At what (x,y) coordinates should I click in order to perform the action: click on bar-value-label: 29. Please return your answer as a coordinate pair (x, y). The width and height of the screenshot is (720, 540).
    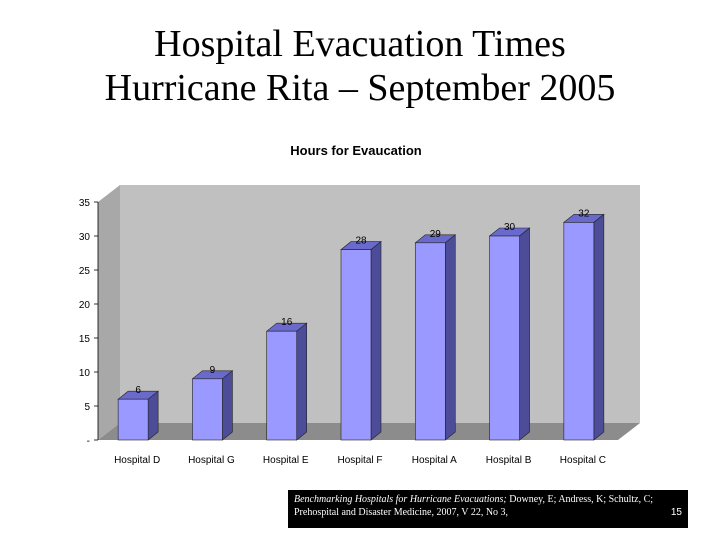
    Looking at the image, I should click on (436, 234).